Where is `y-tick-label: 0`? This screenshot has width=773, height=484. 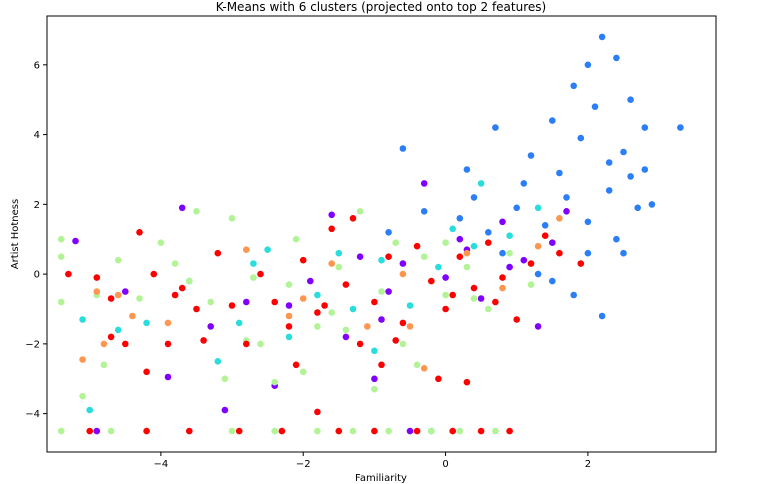 y-tick-label: 0 is located at coordinates (37, 275).